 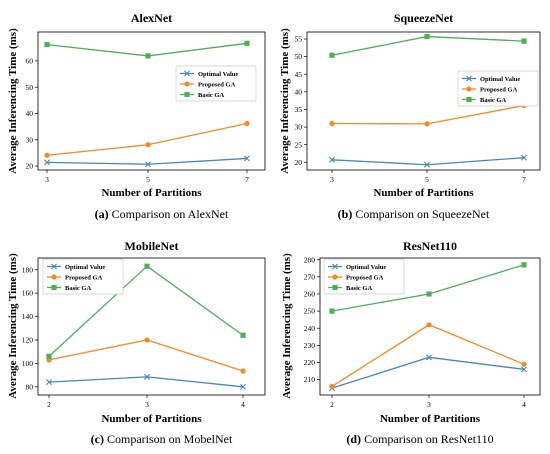 What do you see at coordinates (28, 340) in the screenshot?
I see `y-tick-label: 120` at bounding box center [28, 340].